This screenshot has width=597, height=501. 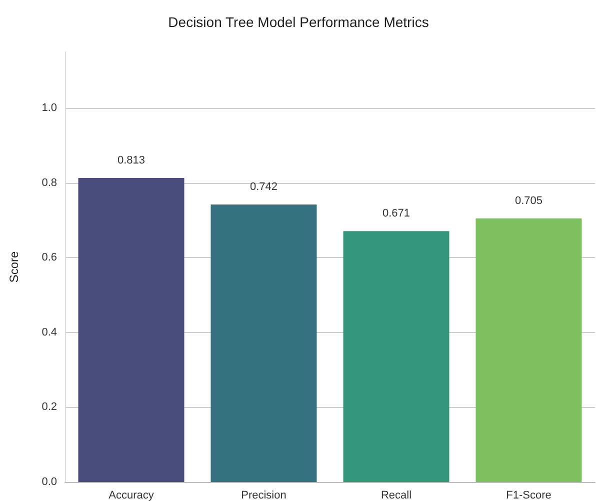 I want to click on x-tick-label: Recall, so click(x=396, y=495).